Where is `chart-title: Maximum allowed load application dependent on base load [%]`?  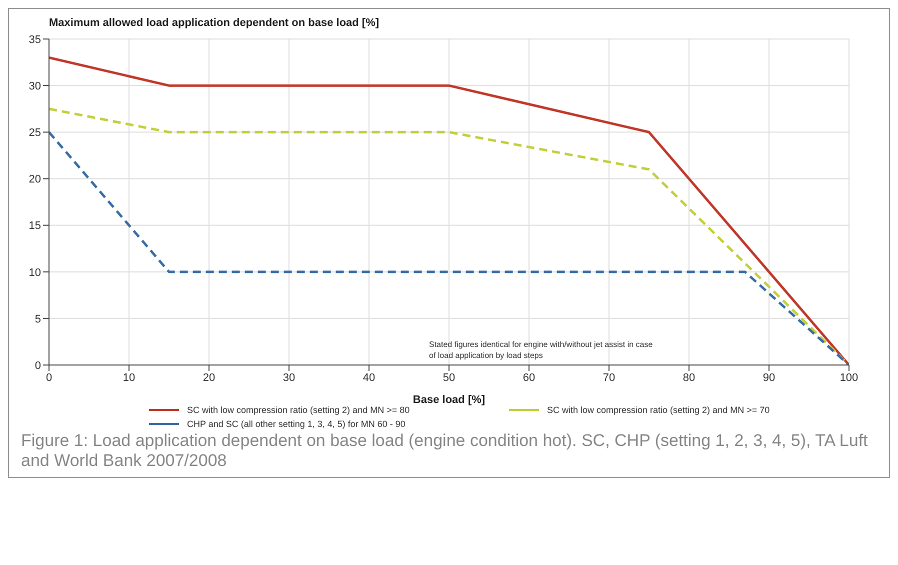 chart-title: Maximum allowed load application dependent on base load [%] is located at coordinates (214, 22).